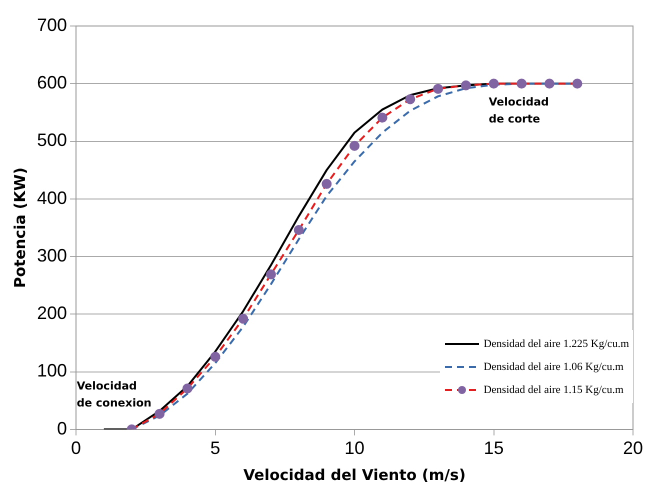  I want to click on y-tick-label: 500, so click(52, 140).